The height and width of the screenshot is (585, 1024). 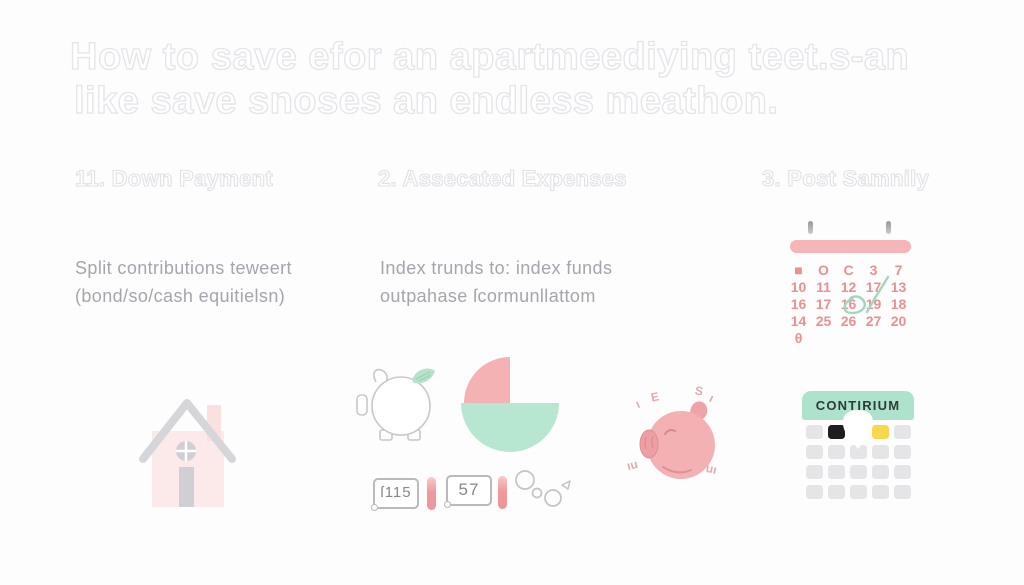 I want to click on calendar-cell: θ, so click(x=798, y=338).